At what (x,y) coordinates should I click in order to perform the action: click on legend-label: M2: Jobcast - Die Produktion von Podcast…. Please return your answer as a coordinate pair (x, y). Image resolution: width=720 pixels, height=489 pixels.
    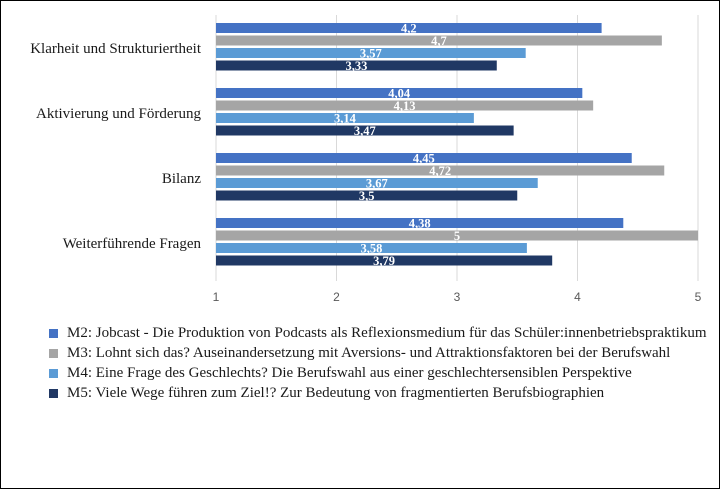
    Looking at the image, I should click on (387, 333).